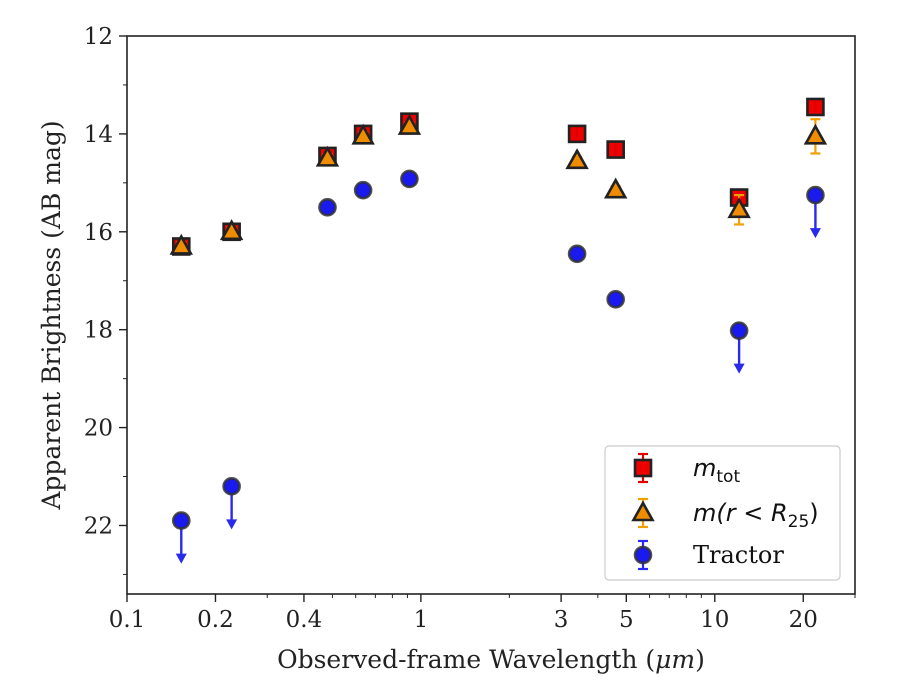  Describe the element at coordinates (51, 315) in the screenshot. I see `y-axis-label: Apparent Brightness (AB mag)` at that location.